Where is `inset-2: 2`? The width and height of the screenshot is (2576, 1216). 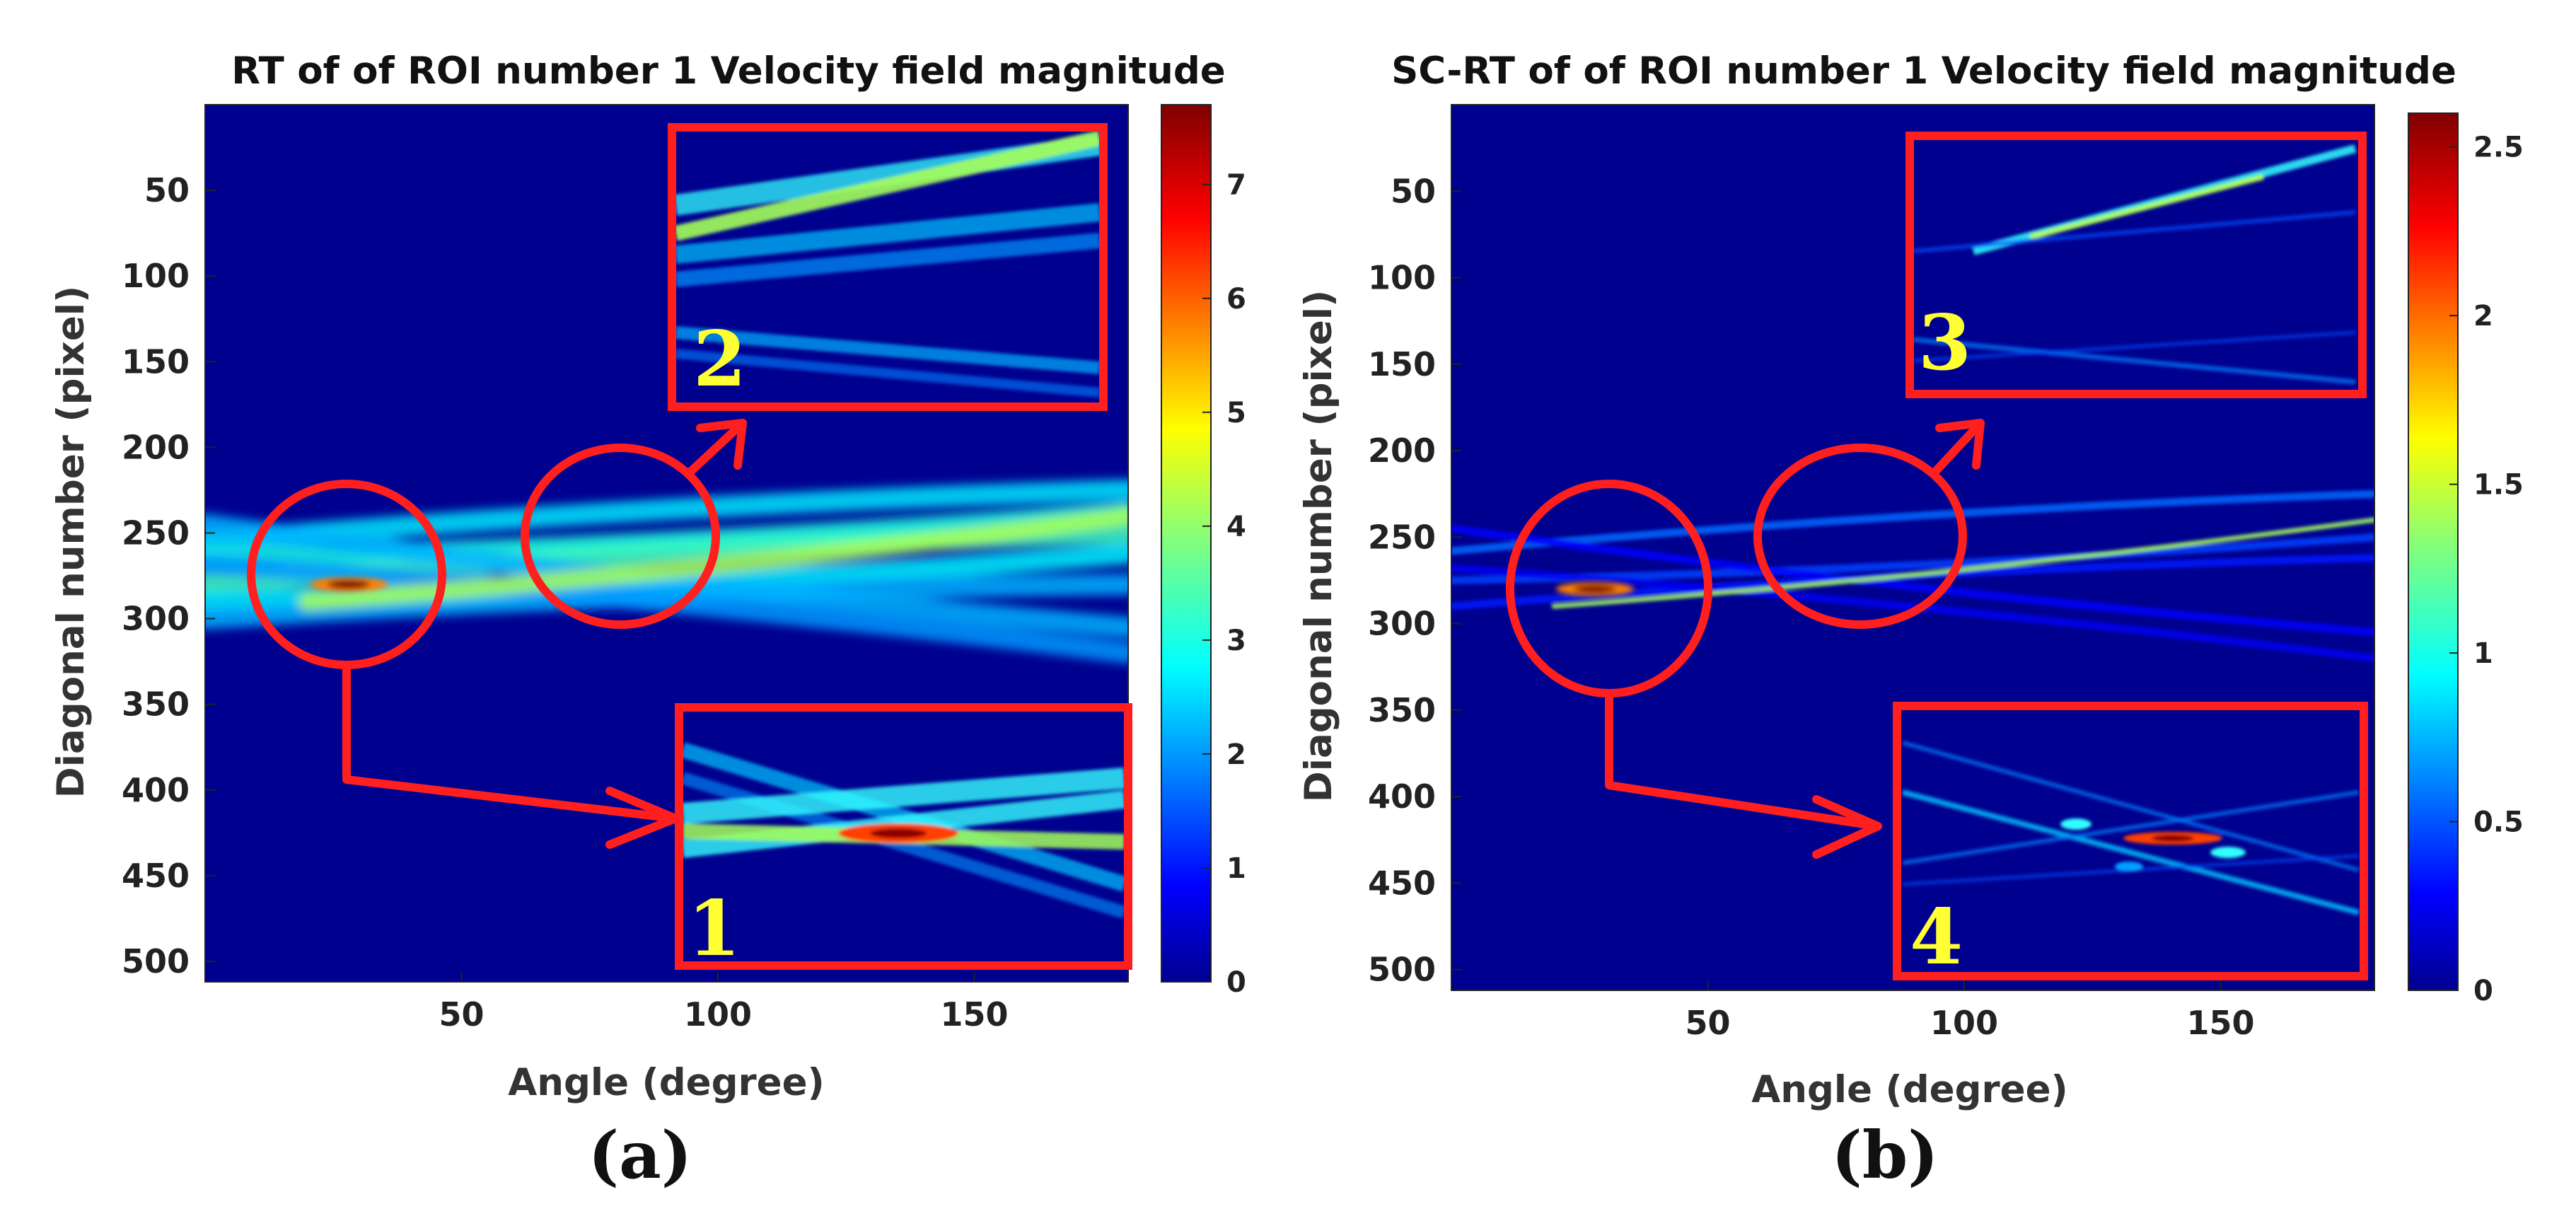
inset-2: 2 is located at coordinates (888, 267).